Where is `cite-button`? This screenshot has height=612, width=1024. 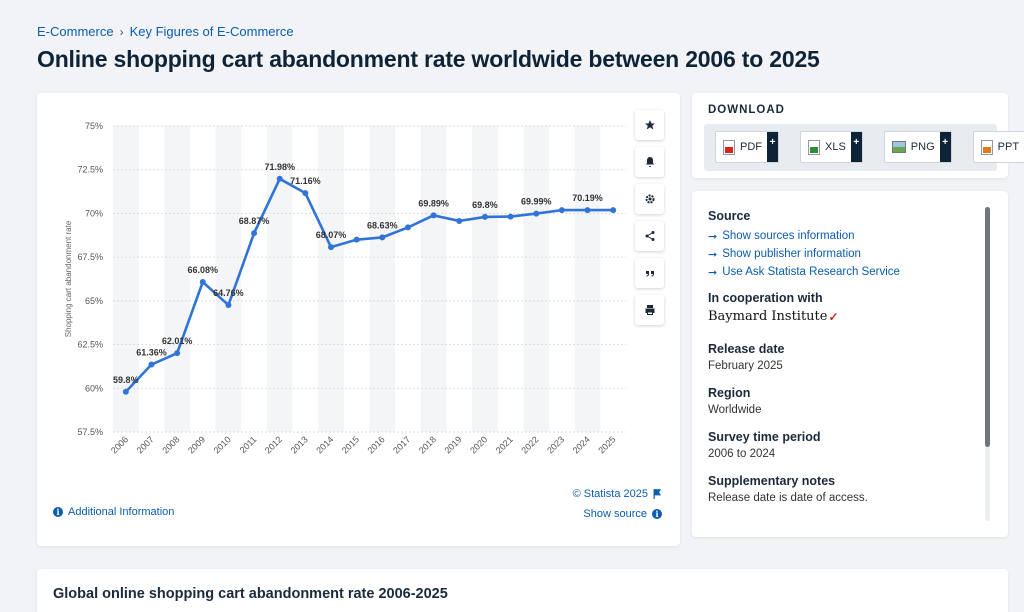
cite-button is located at coordinates (649, 273).